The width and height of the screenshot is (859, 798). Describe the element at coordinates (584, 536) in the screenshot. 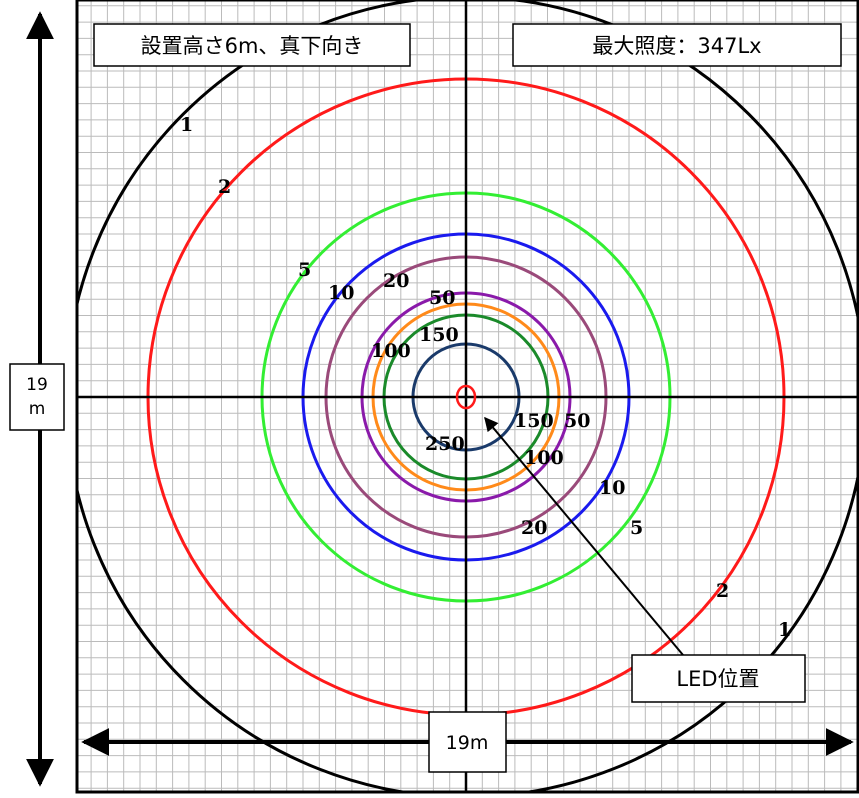

I see `led-callout-arrow` at that location.